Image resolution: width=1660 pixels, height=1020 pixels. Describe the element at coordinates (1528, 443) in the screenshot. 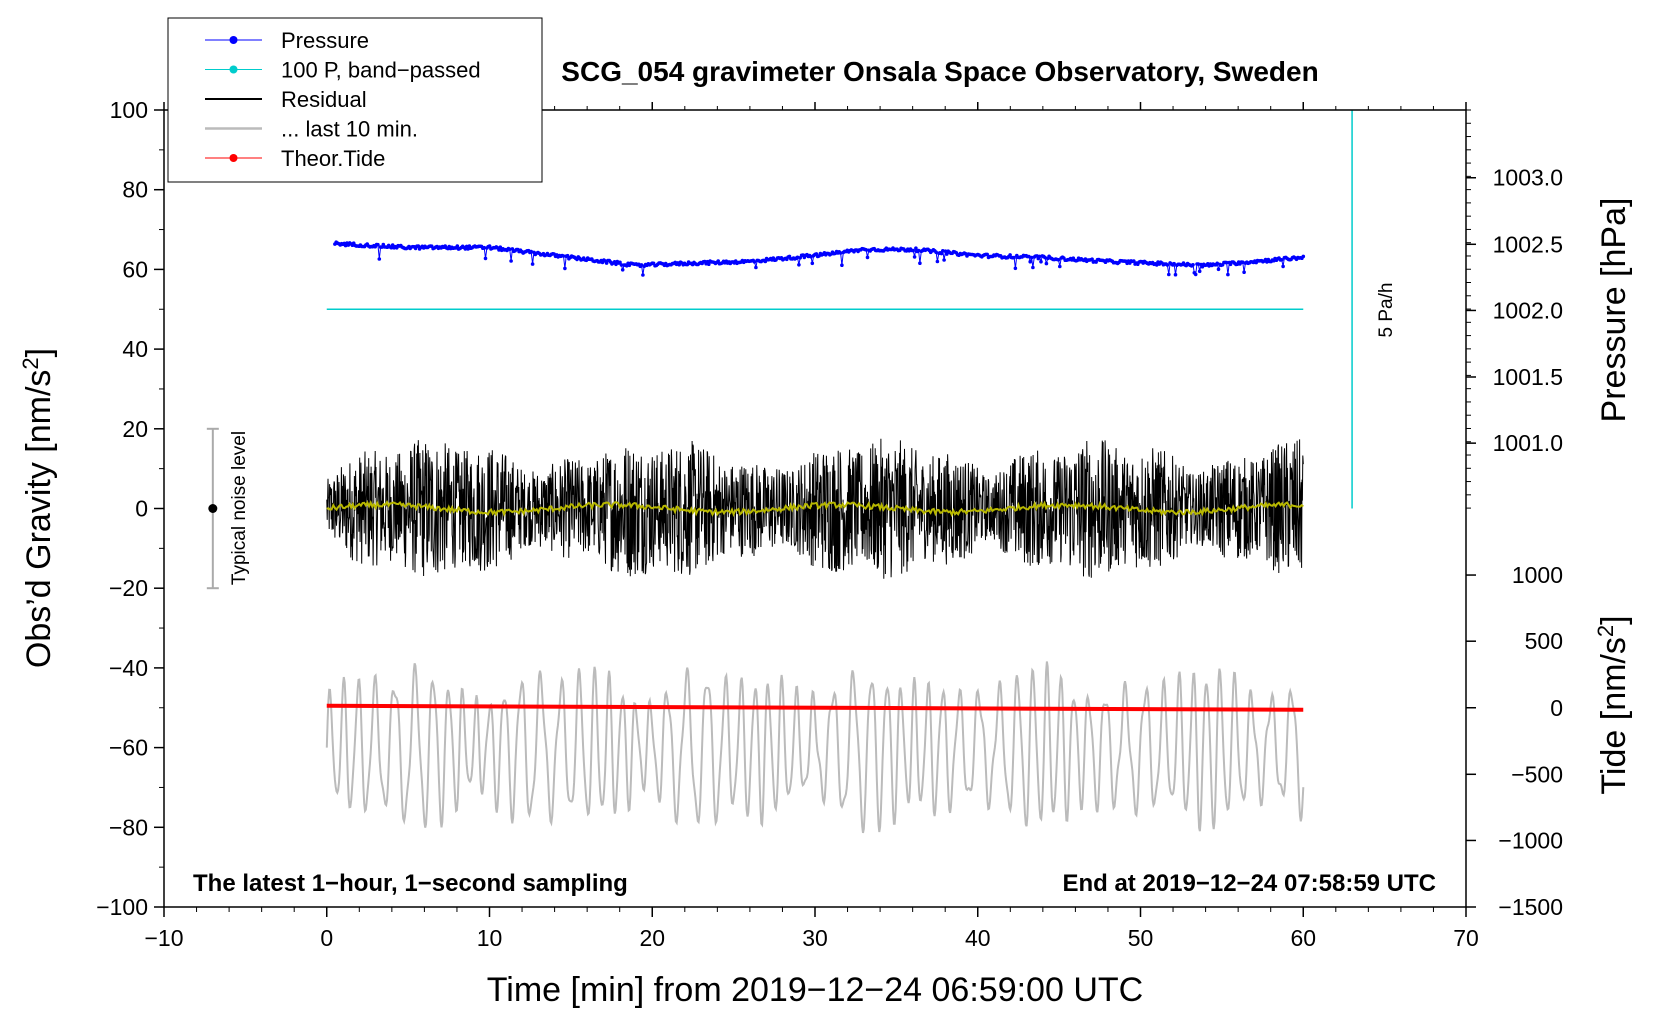

I see `pressure-tick-label: 1001.0` at that location.